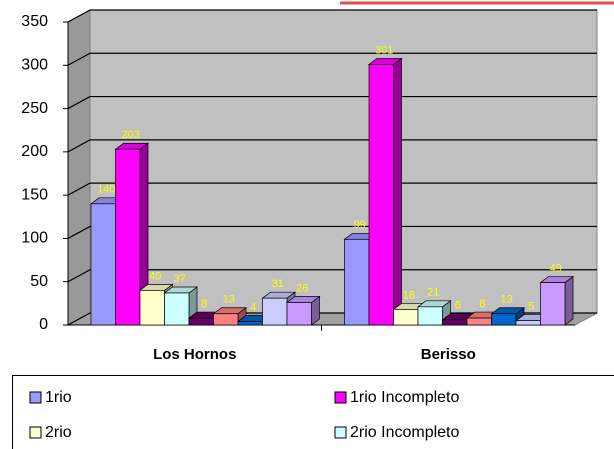 This screenshot has height=449, width=614. Describe the element at coordinates (194, 354) in the screenshot. I see `x-tick-label: Los Hornos` at that location.